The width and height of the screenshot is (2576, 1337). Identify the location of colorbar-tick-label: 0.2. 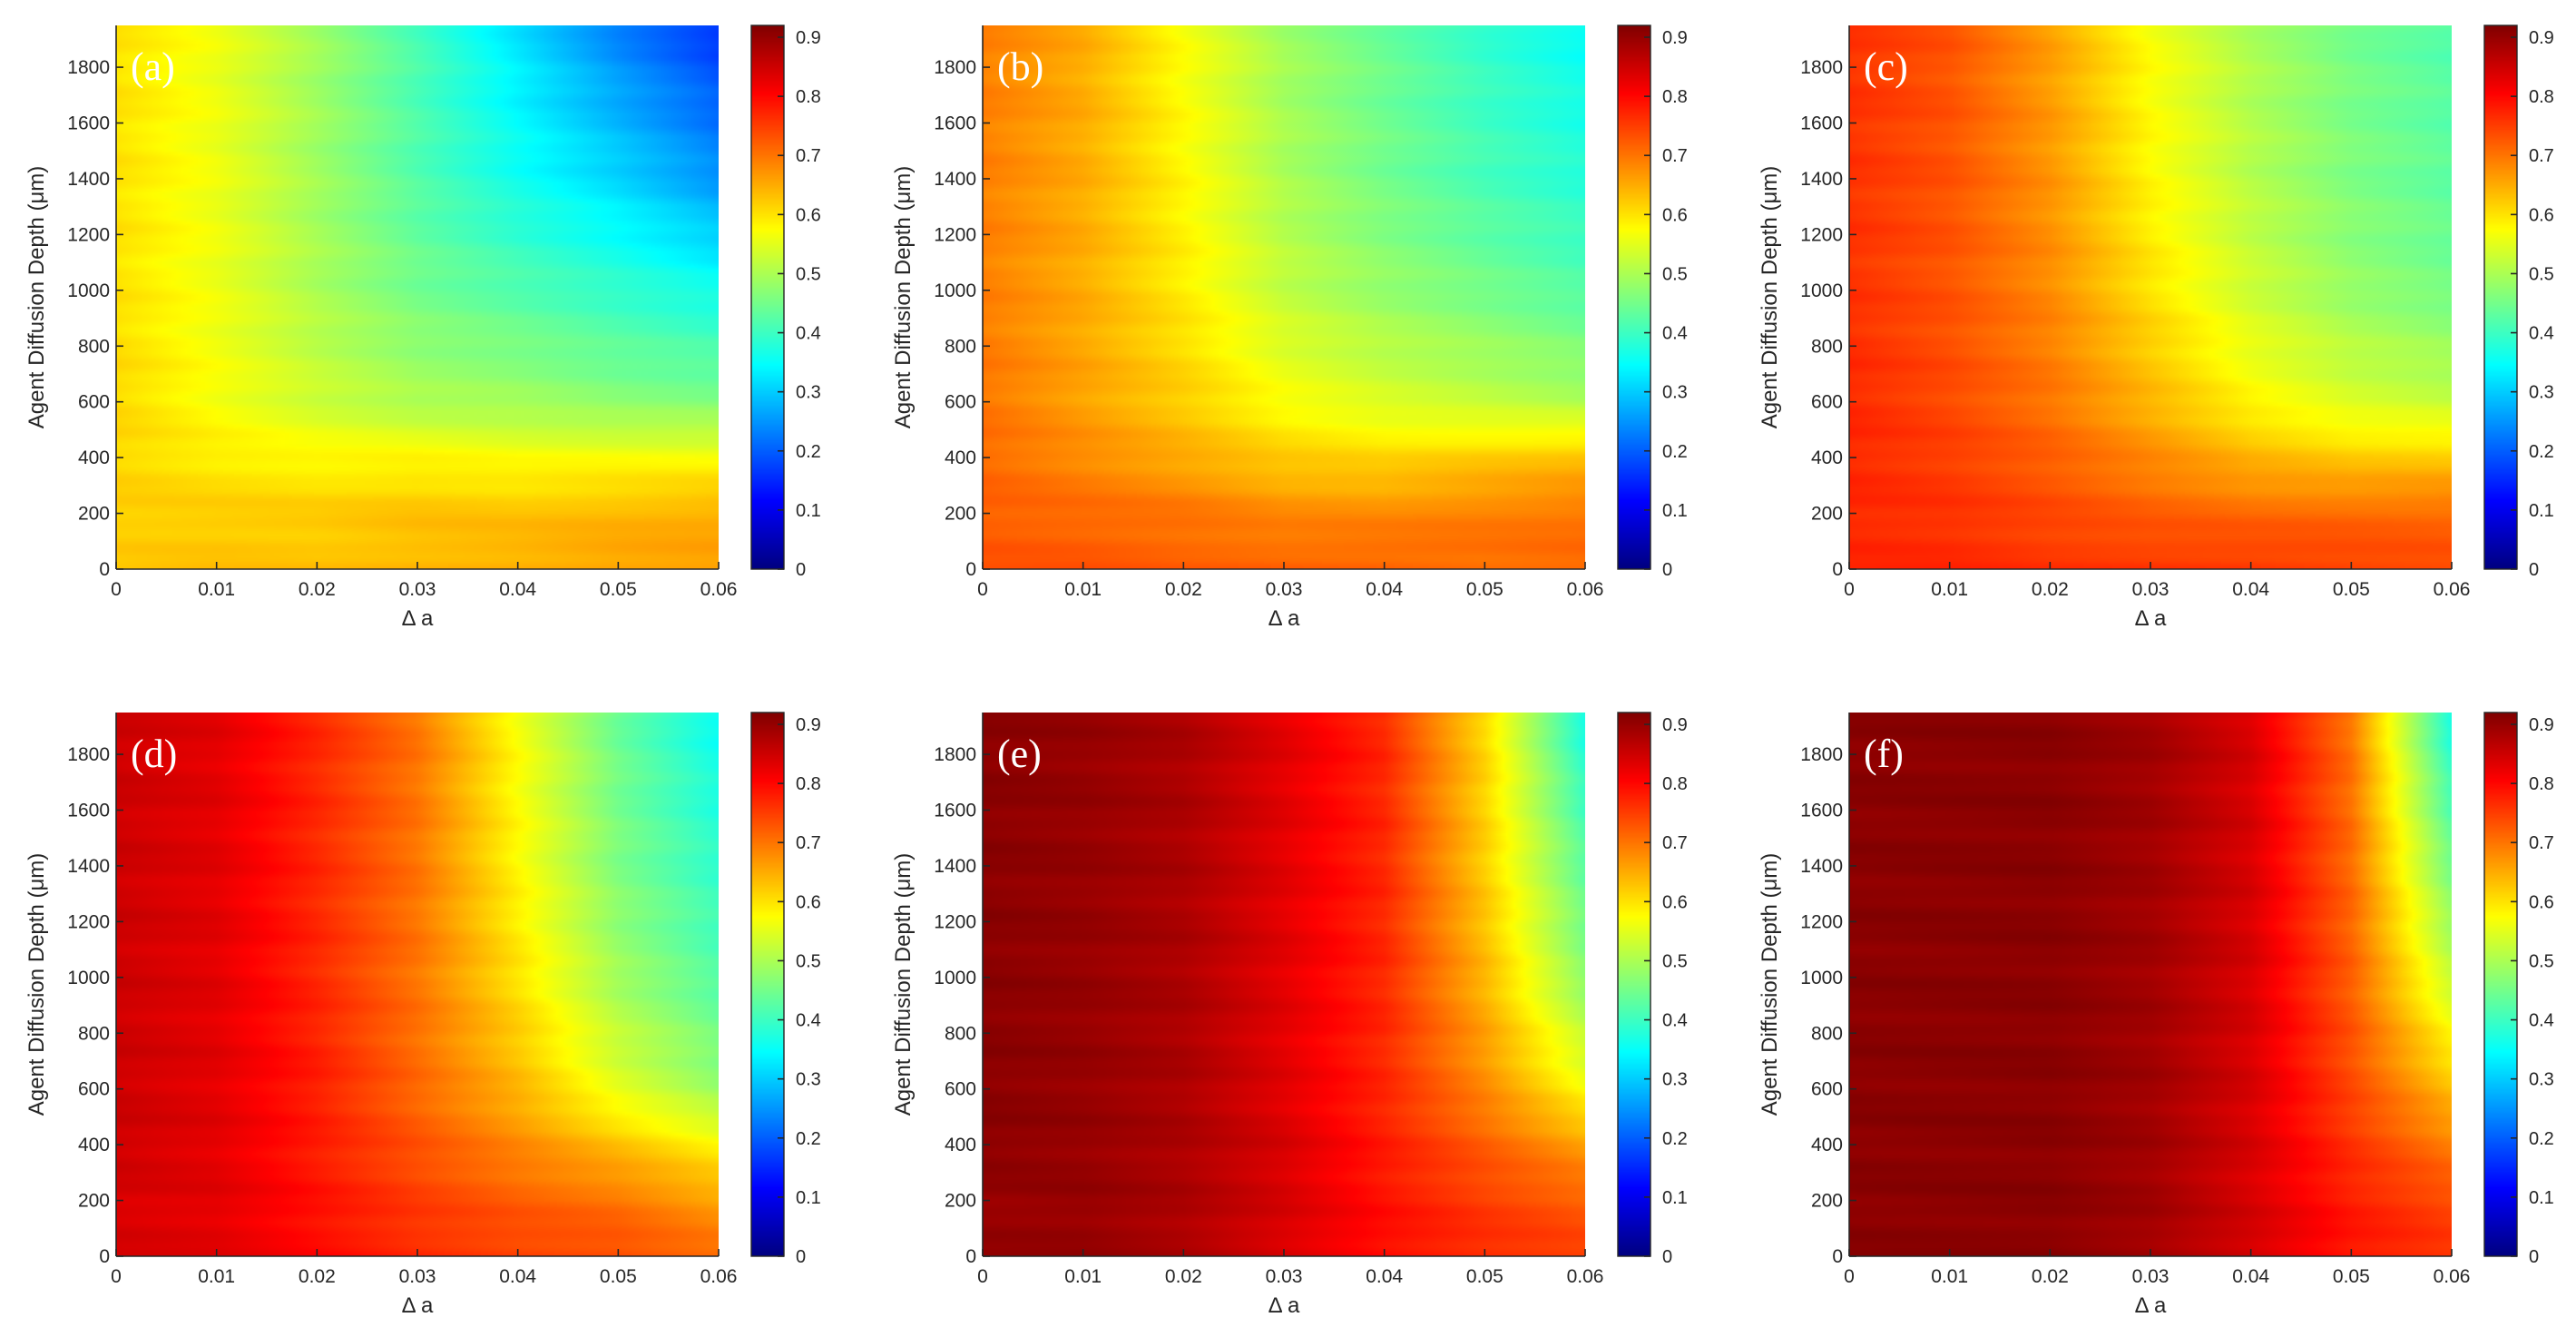
(808, 452).